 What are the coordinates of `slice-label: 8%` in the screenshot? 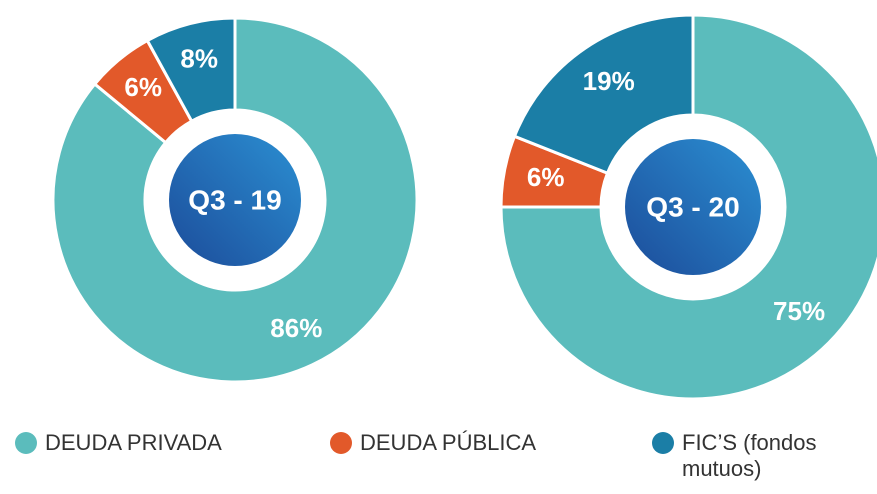 It's located at (199, 58).